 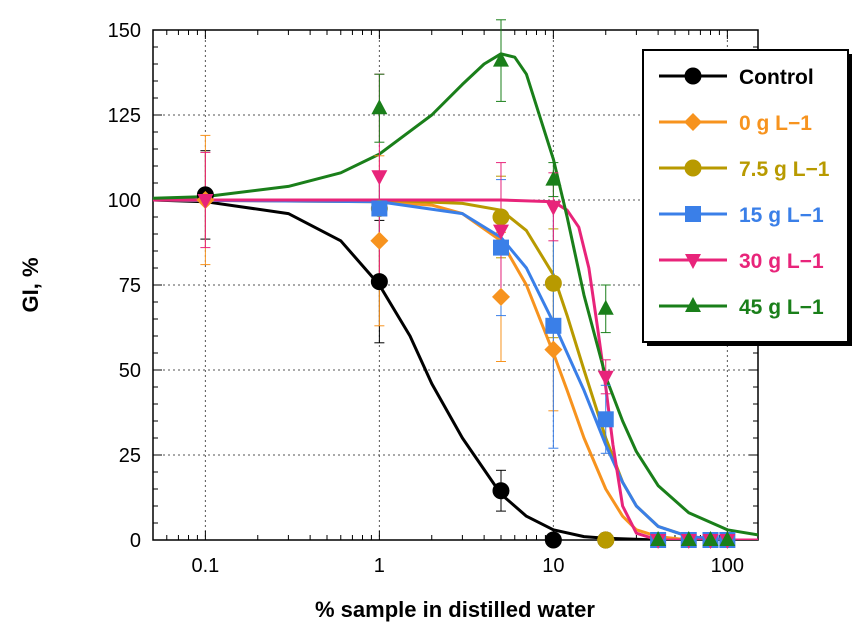 I want to click on legend-label: 30 g L−1, so click(x=781, y=261).